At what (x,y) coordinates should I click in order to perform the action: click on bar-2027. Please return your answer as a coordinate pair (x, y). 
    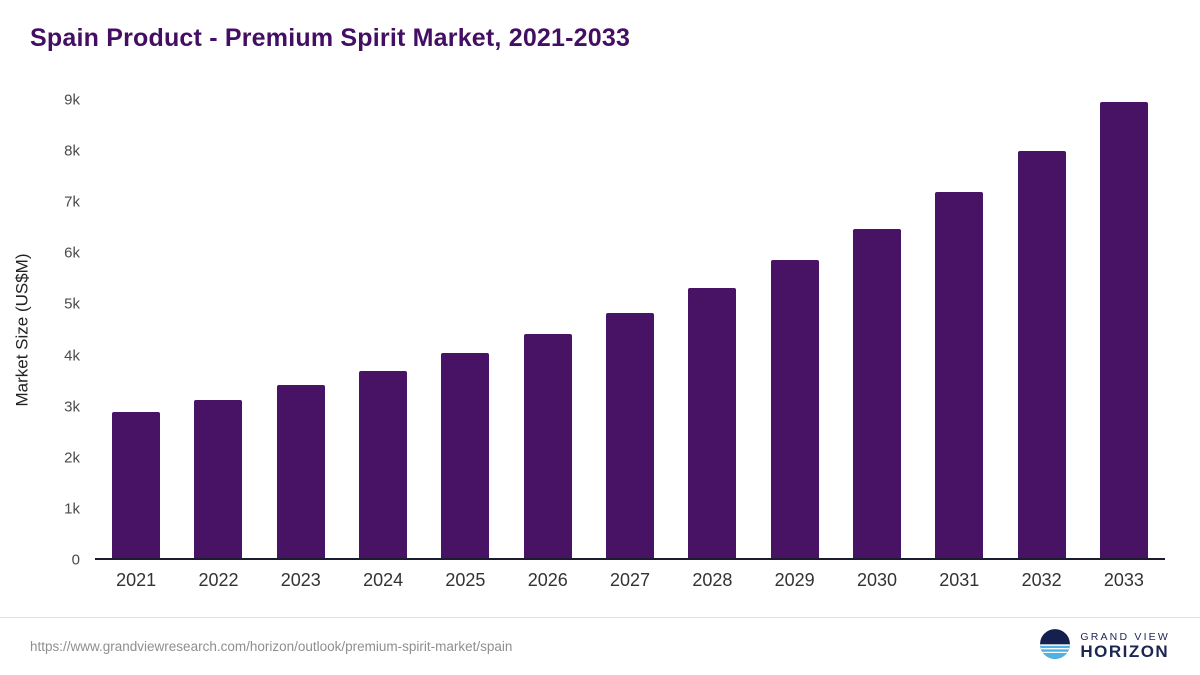
    Looking at the image, I should click on (630, 435).